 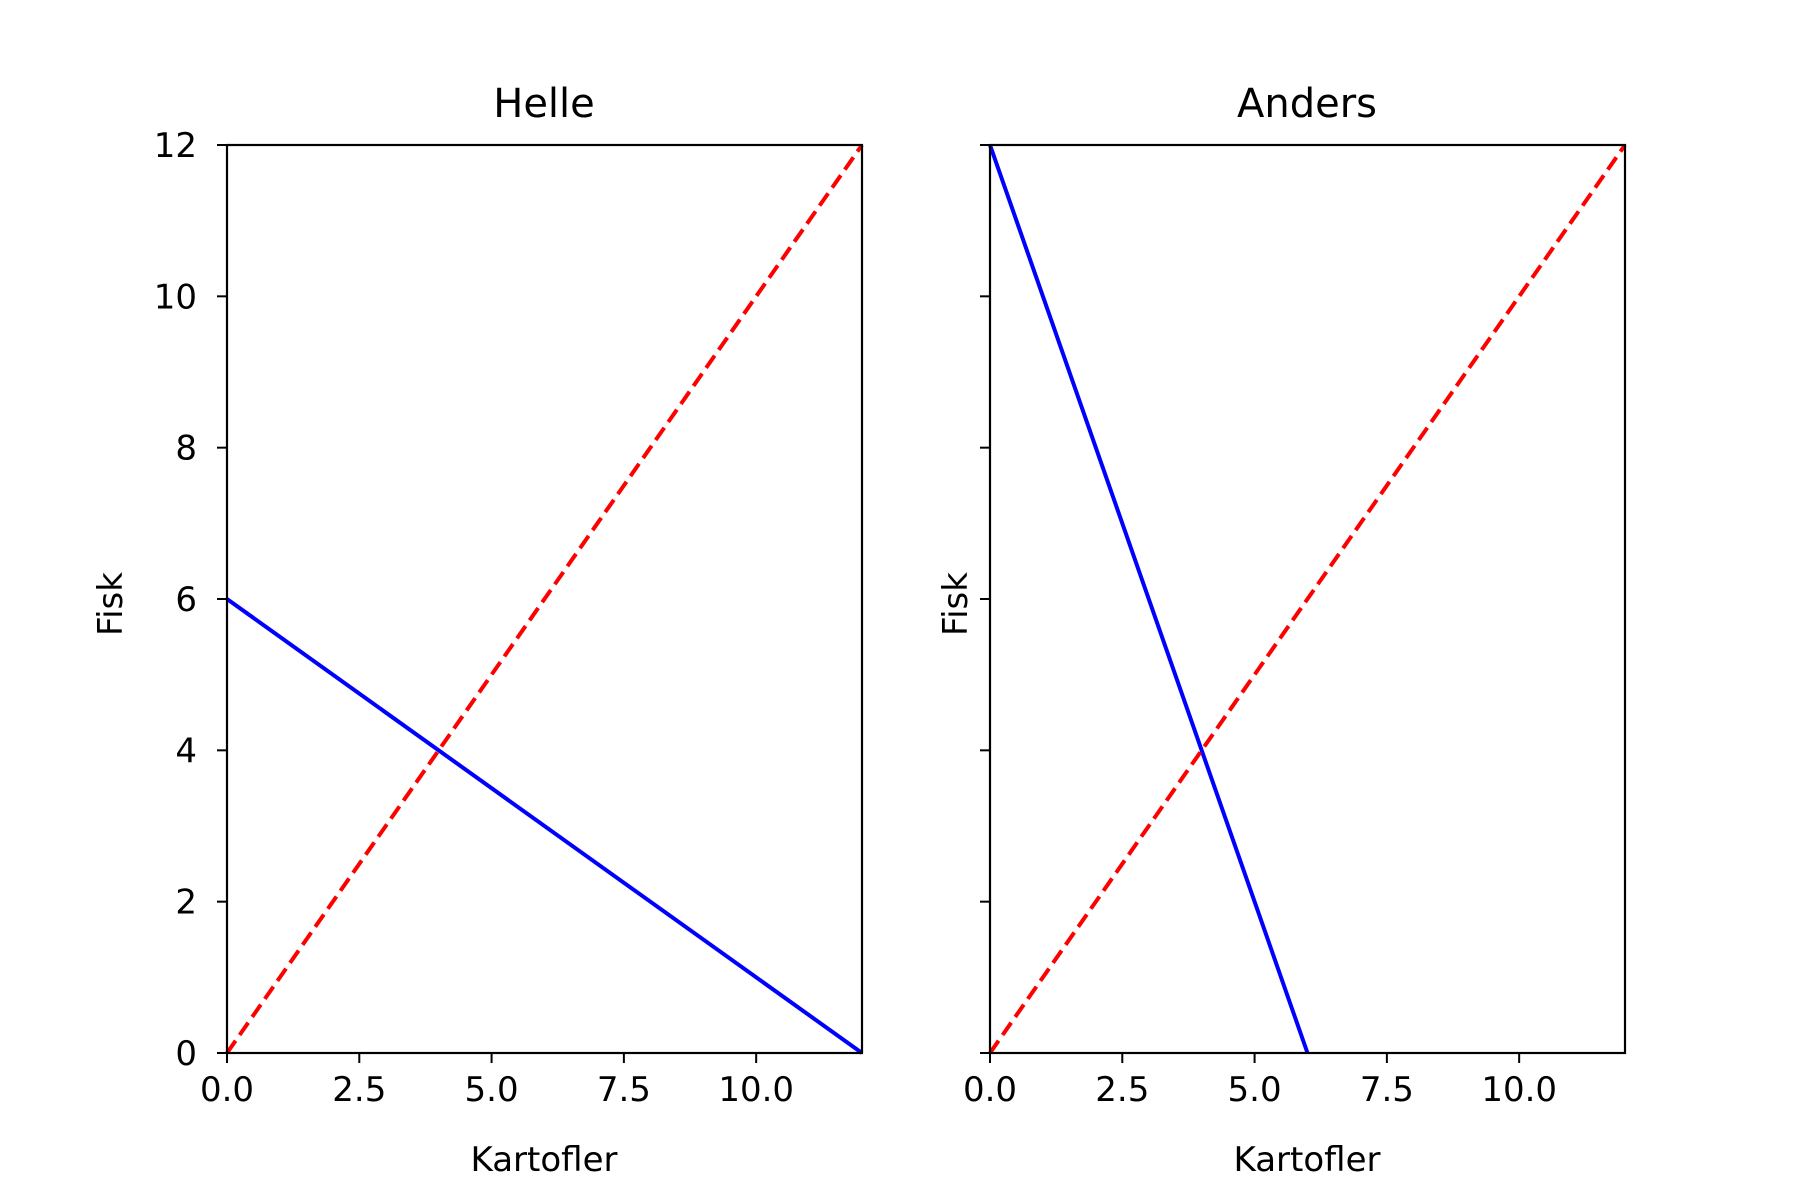 I want to click on y-tick-label: 4, so click(x=186, y=751).